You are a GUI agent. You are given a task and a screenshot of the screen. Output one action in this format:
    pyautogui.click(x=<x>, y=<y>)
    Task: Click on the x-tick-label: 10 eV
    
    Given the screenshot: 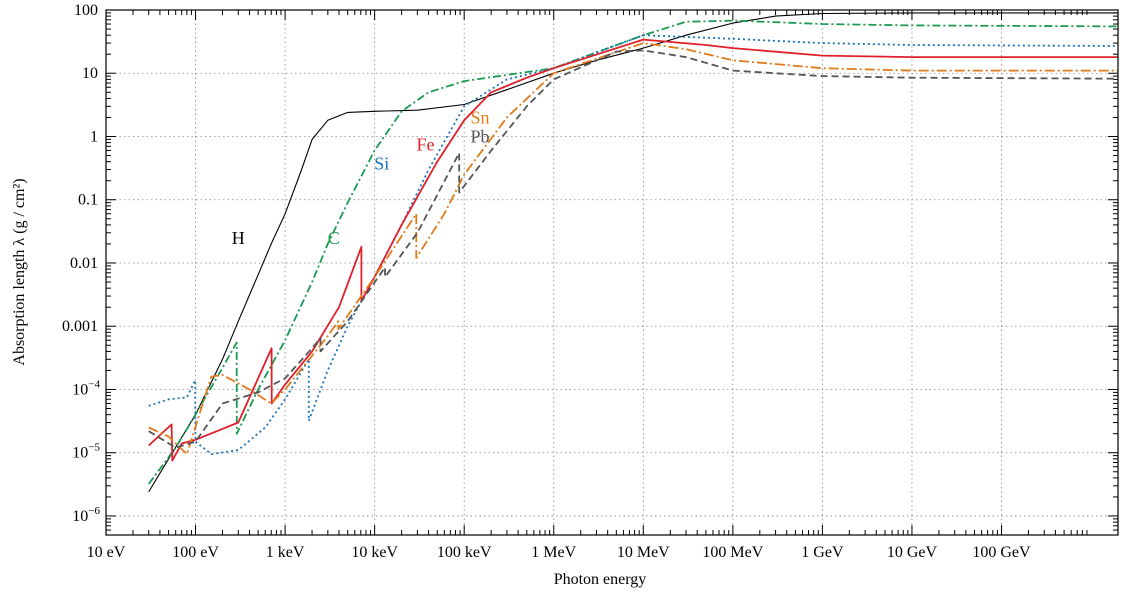 What is the action you would take?
    pyautogui.click(x=106, y=552)
    